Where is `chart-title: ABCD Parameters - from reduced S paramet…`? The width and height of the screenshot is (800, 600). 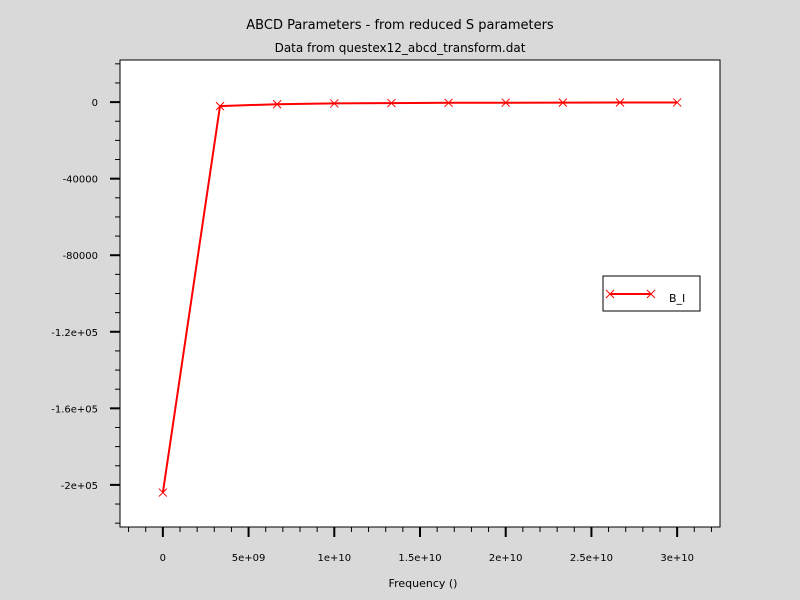 chart-title: ABCD Parameters - from reduced S paramet… is located at coordinates (400, 25).